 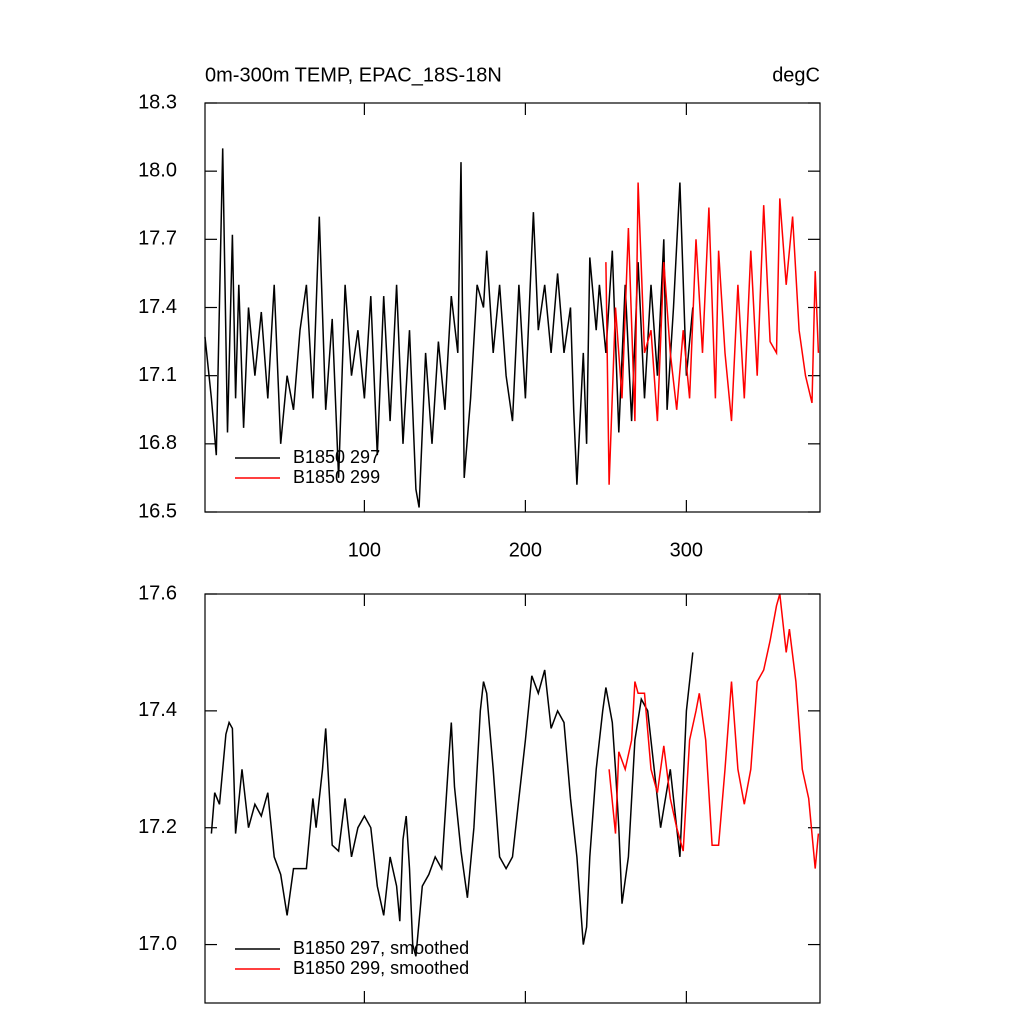 I want to click on x-tick-label: 200, so click(x=525, y=550).